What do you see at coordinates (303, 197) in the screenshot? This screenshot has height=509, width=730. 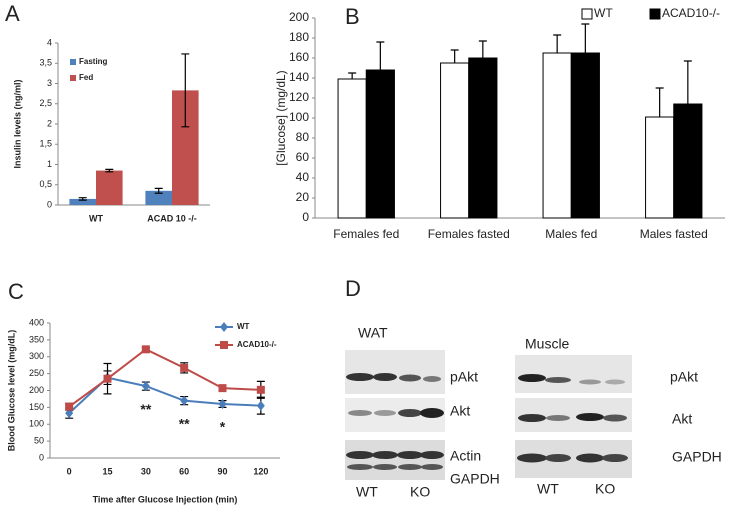 I see `y-tick-label: 20` at bounding box center [303, 197].